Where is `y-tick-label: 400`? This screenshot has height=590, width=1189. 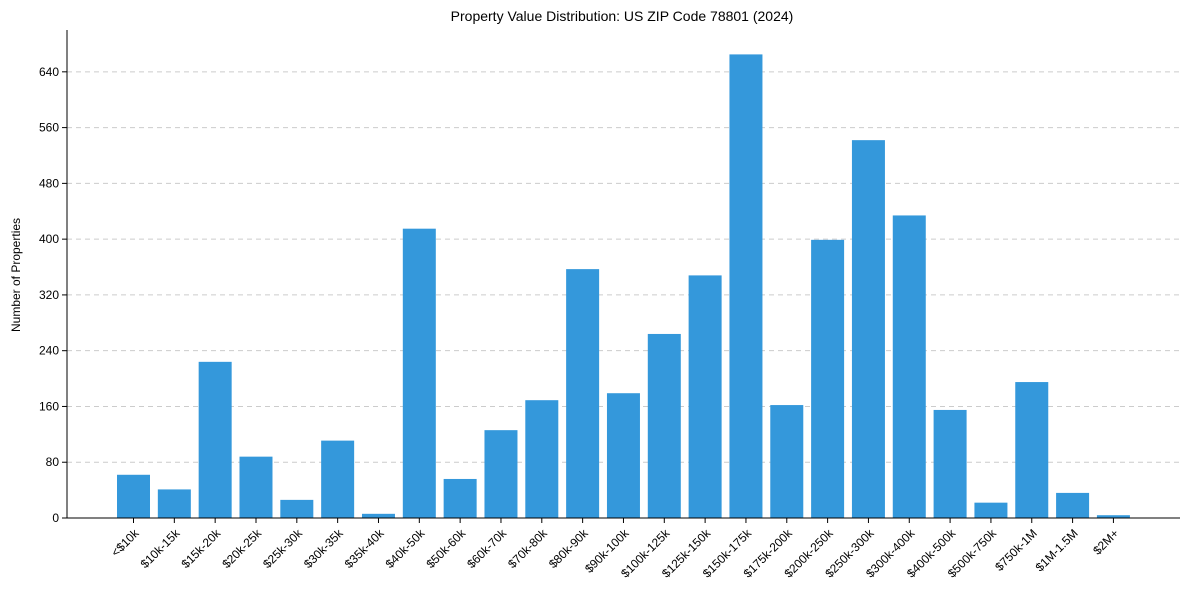
y-tick-label: 400 is located at coordinates (49, 239).